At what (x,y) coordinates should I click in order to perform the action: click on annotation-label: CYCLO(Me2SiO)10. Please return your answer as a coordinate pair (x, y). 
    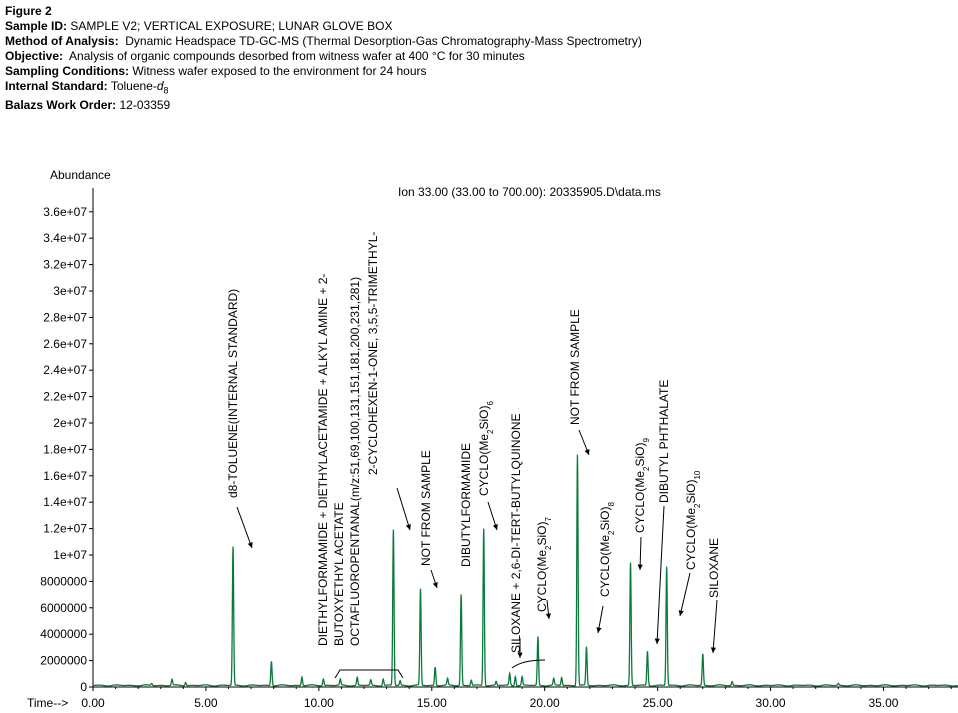
    Looking at the image, I should click on (693, 520).